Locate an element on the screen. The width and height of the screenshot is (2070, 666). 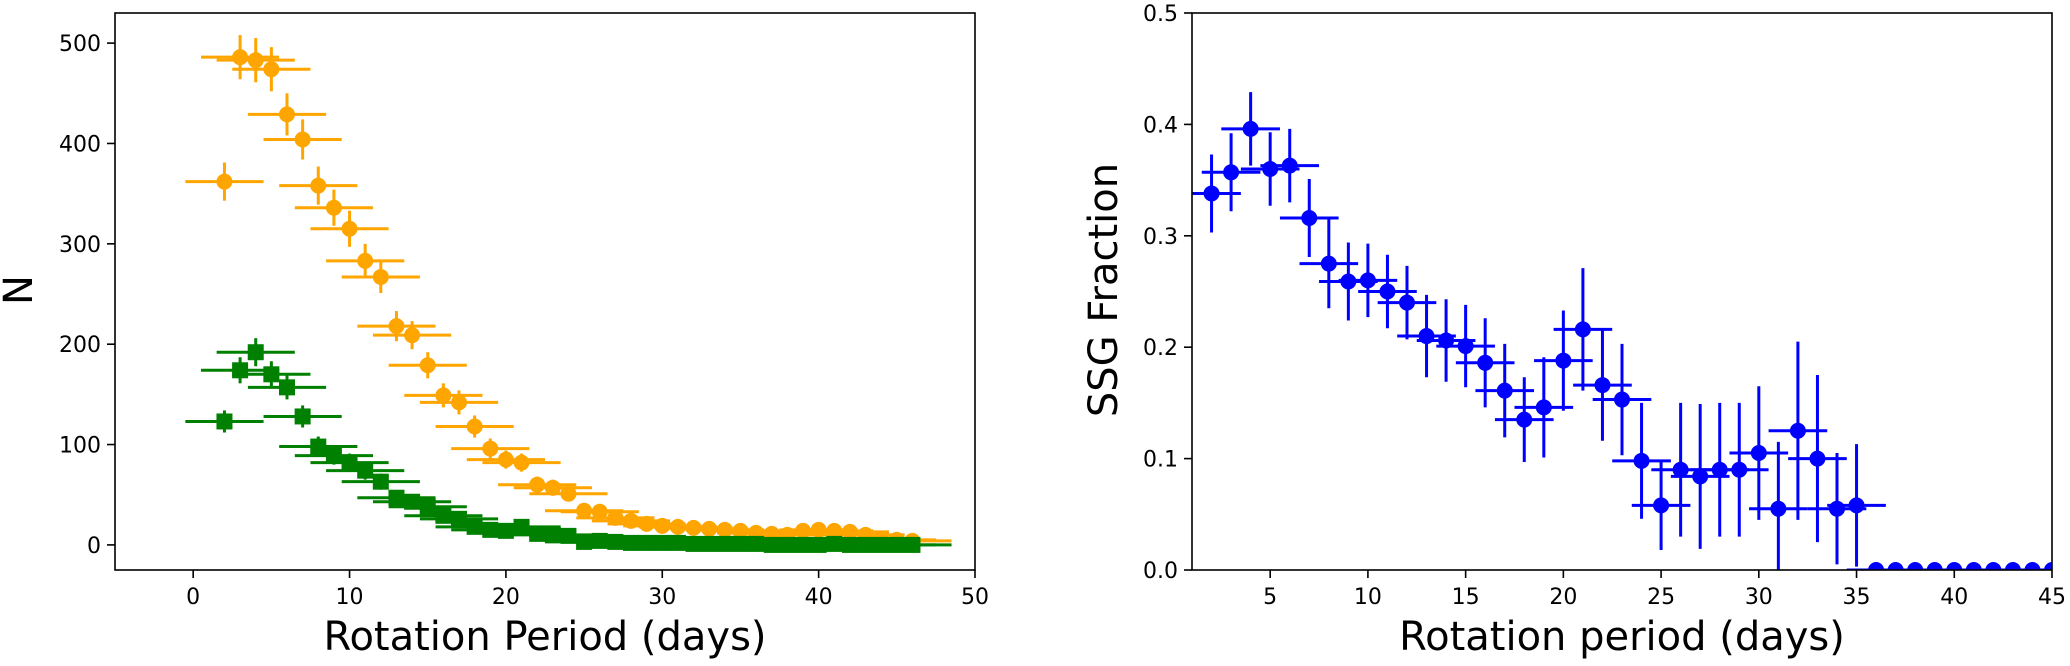
x-tick-label: 35 is located at coordinates (1857, 597).